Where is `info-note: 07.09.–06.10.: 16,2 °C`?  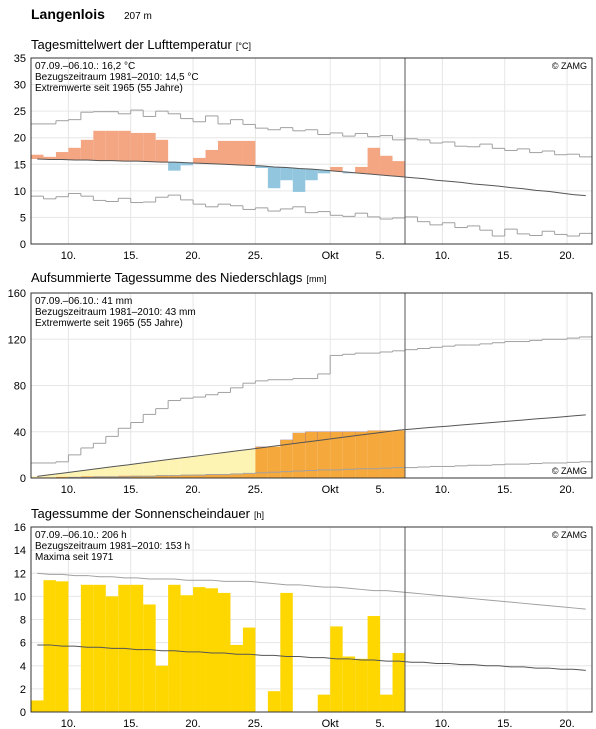 info-note: 07.09.–06.10.: 16,2 °C is located at coordinates (85, 66).